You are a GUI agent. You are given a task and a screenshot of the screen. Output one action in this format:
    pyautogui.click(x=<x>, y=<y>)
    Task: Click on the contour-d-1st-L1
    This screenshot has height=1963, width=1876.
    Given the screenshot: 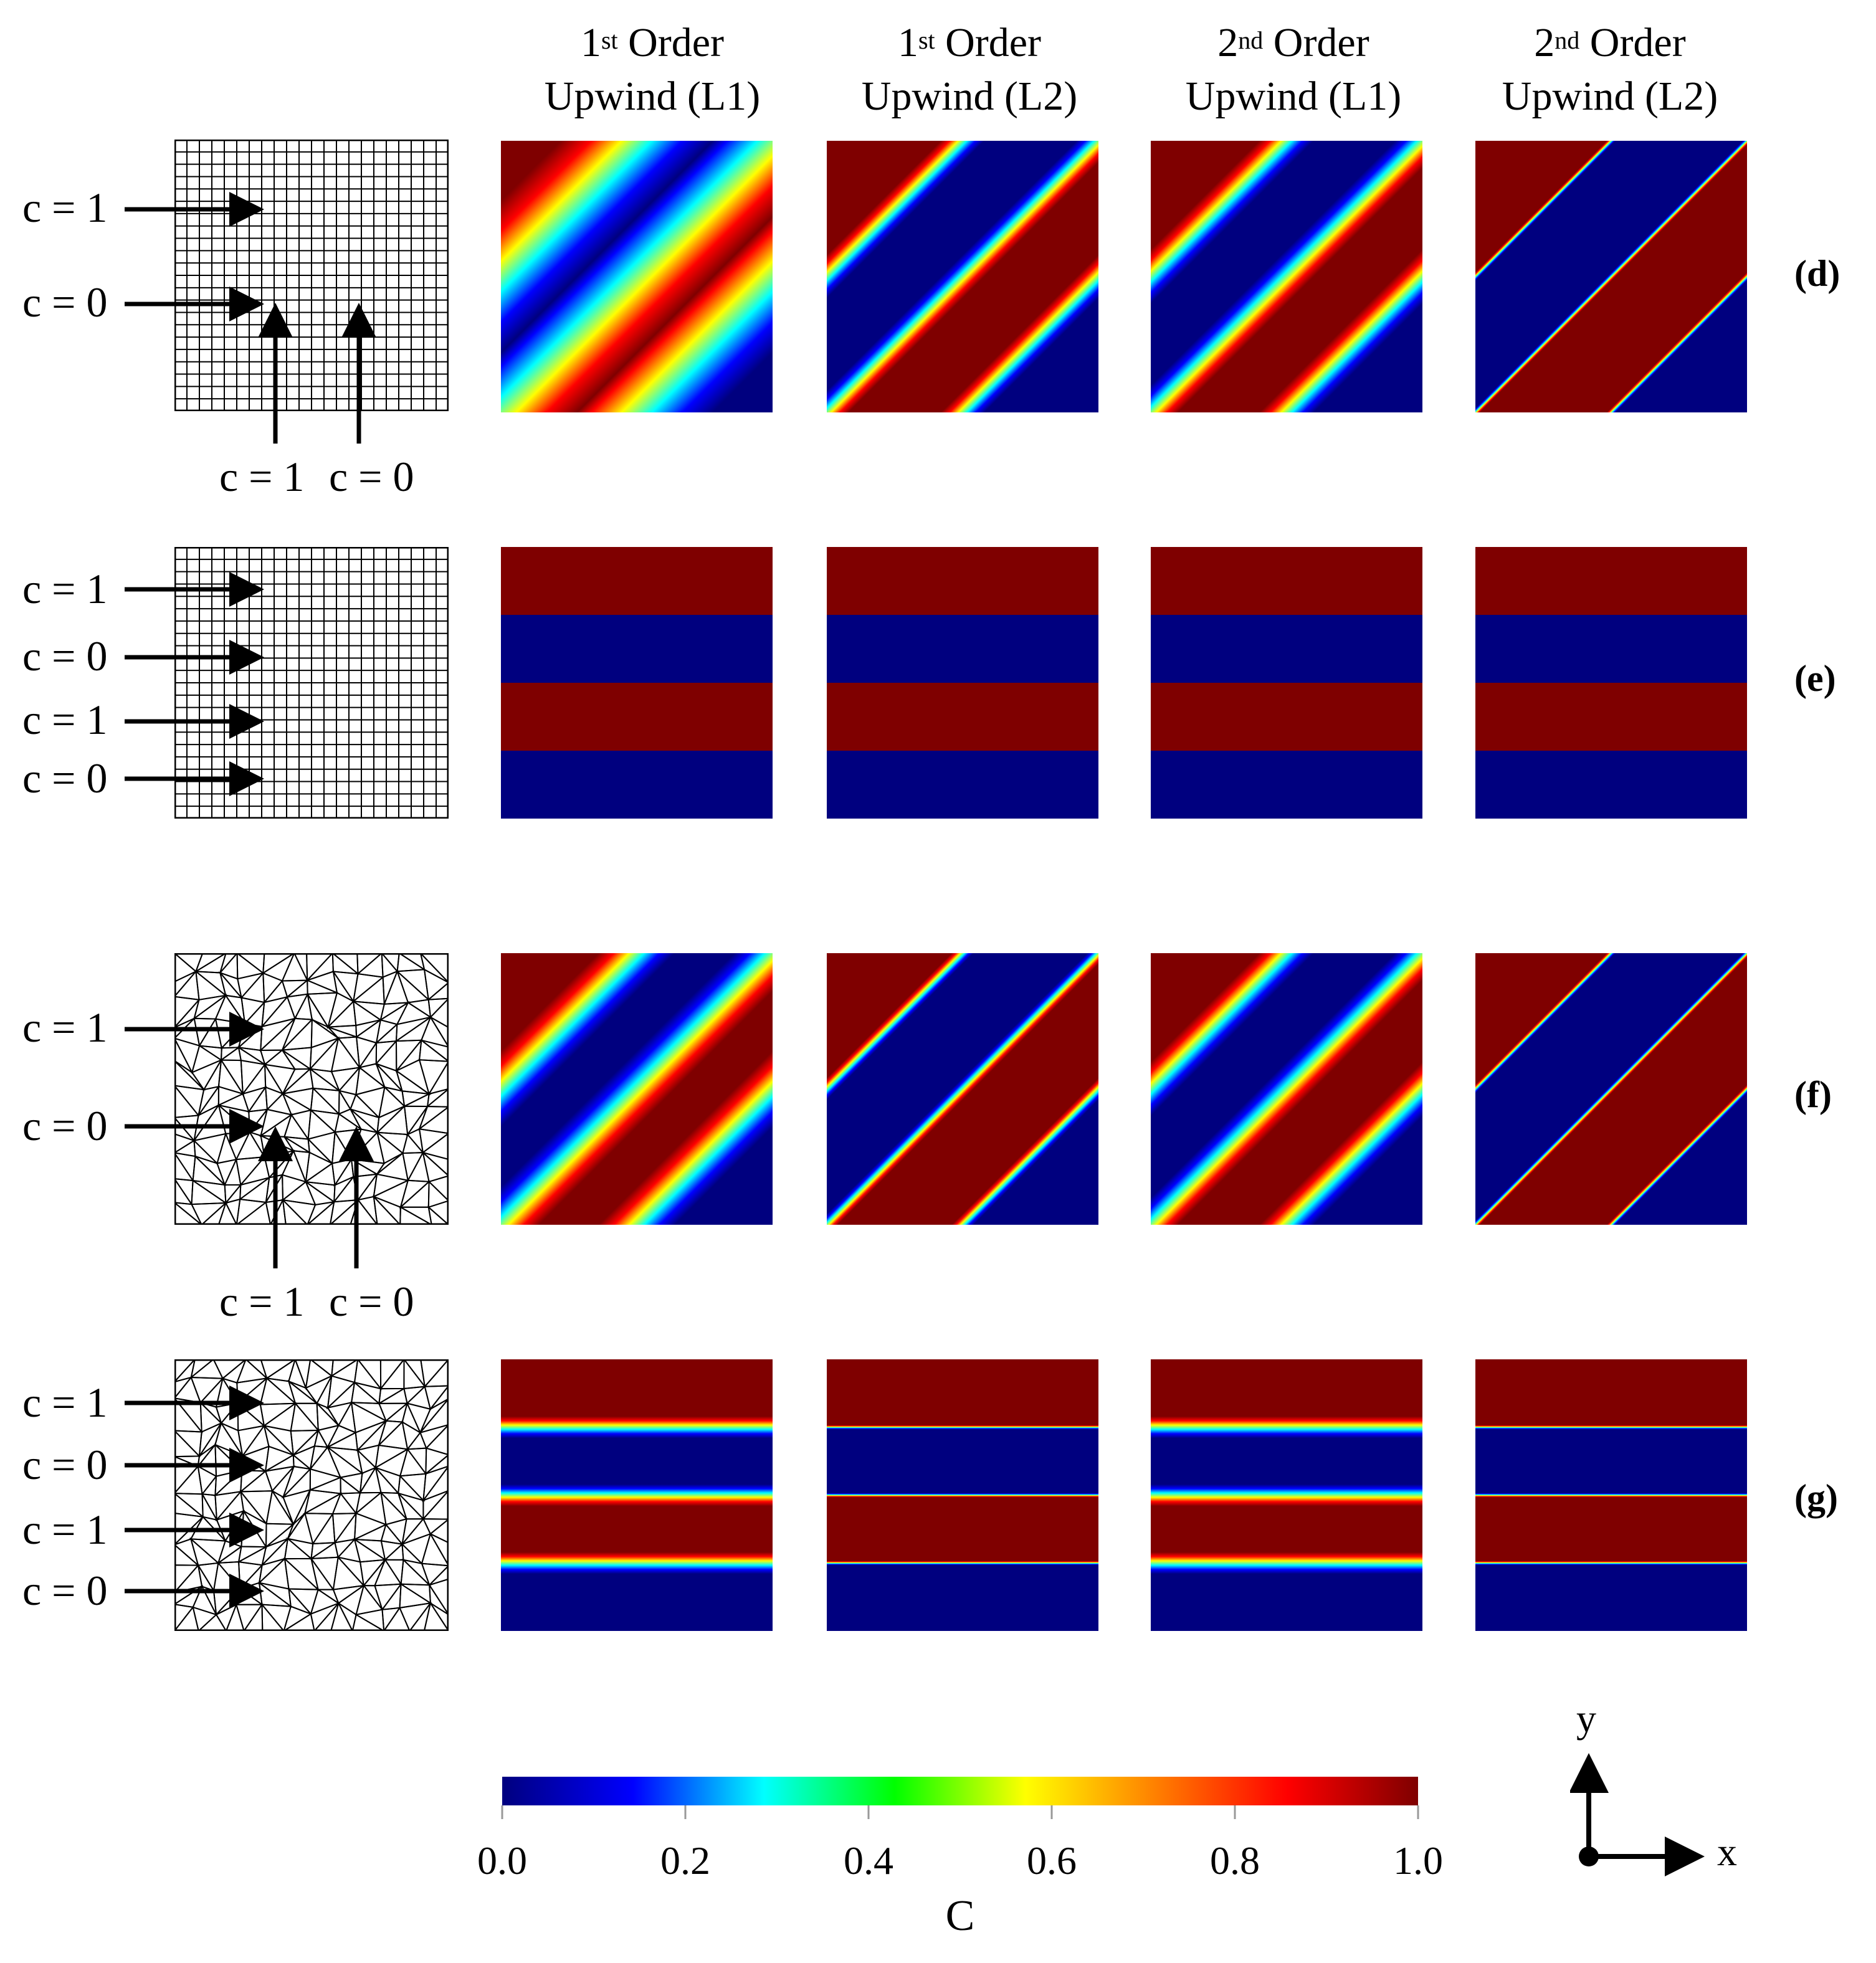 What is the action you would take?
    pyautogui.click(x=637, y=276)
    